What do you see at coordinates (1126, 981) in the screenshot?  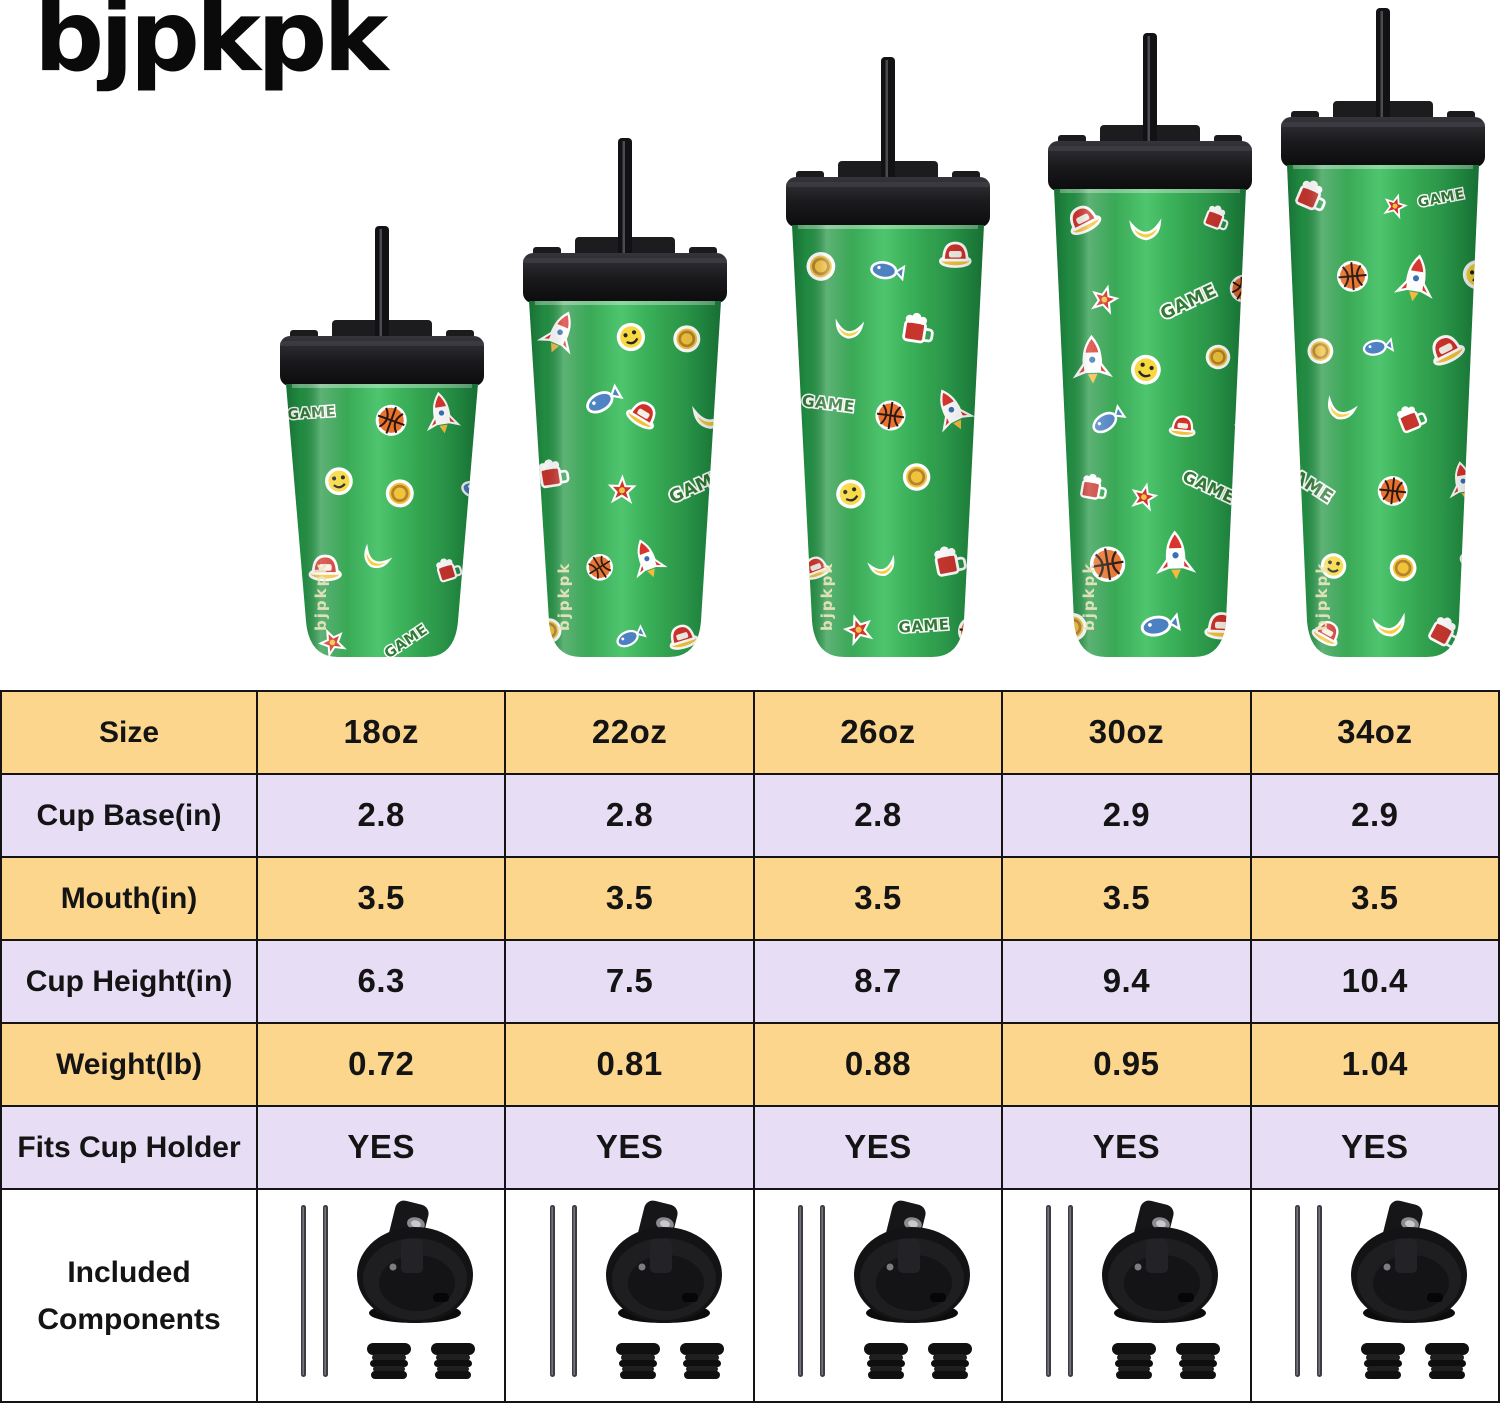 I see `spec-value: 9.4` at bounding box center [1126, 981].